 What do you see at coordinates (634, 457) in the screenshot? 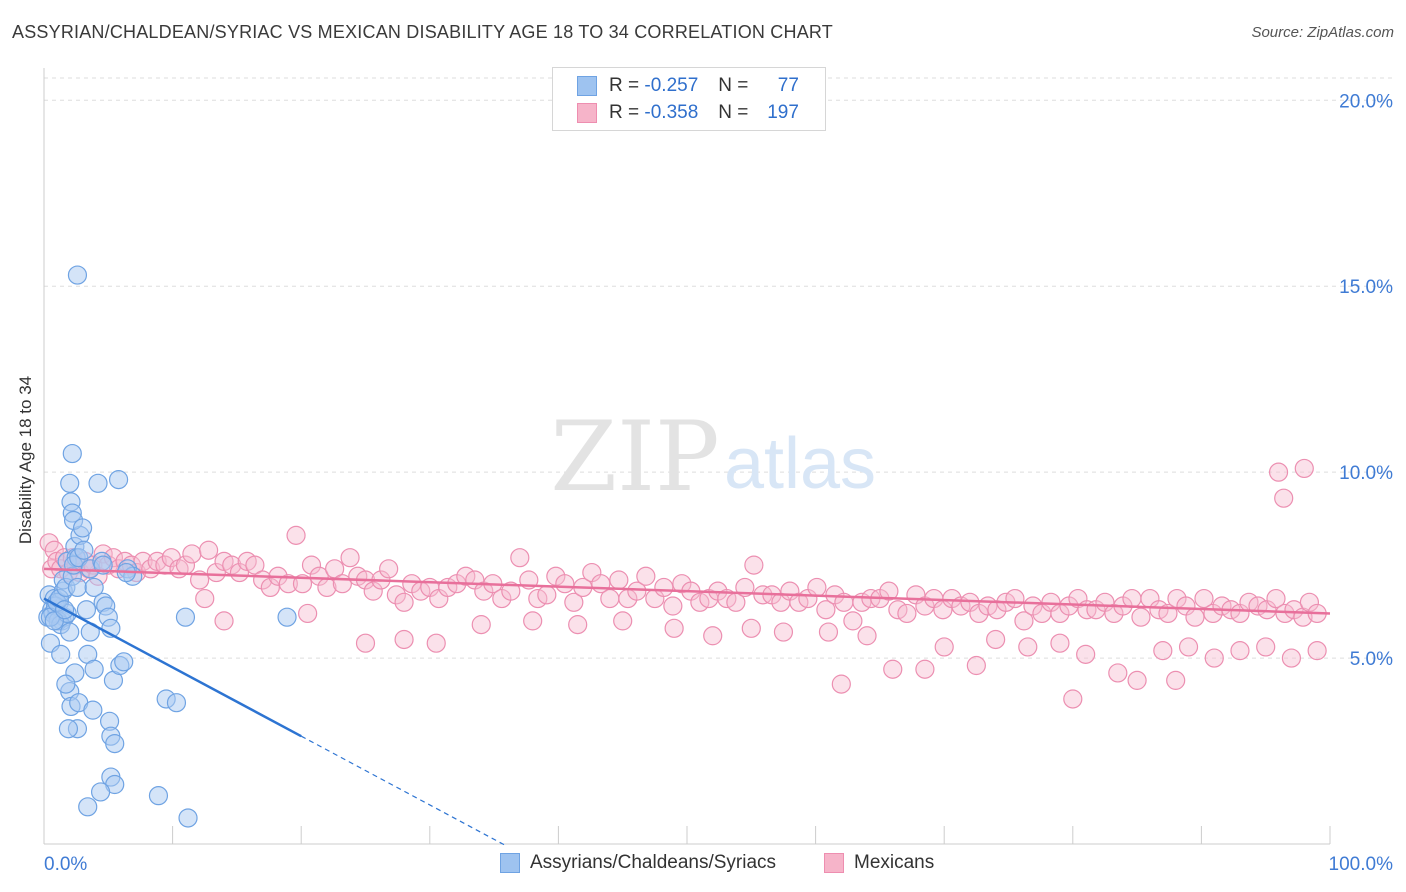
I see `watermark-zip: ZIP` at bounding box center [634, 457].